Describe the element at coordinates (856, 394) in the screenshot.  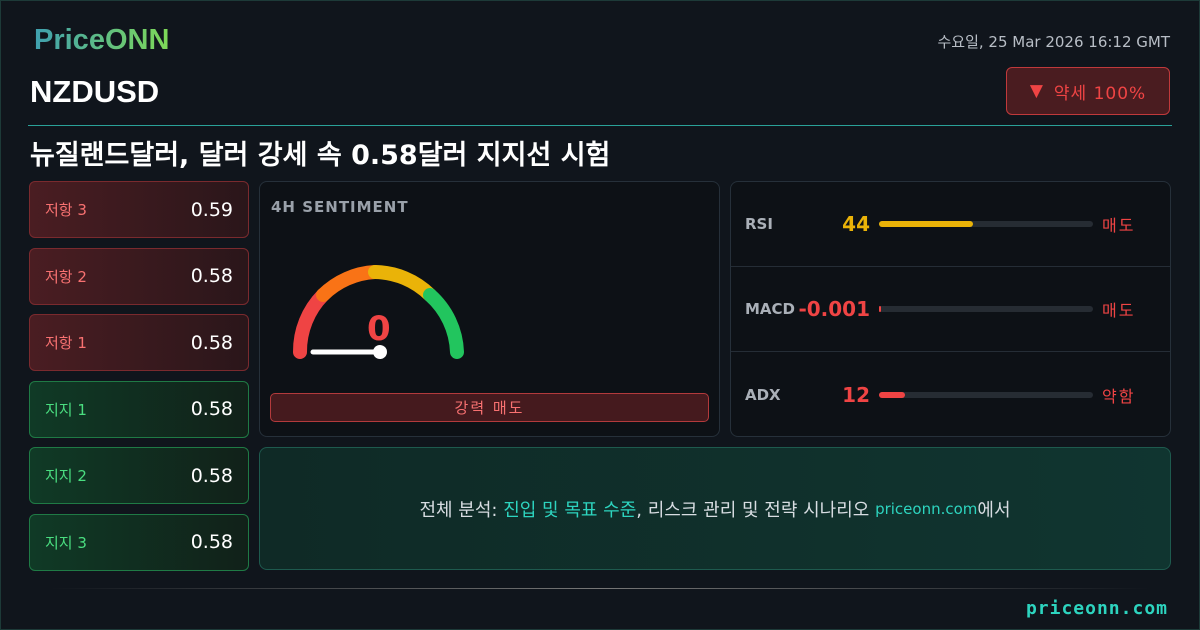
I see `indicator-value: 12` at that location.